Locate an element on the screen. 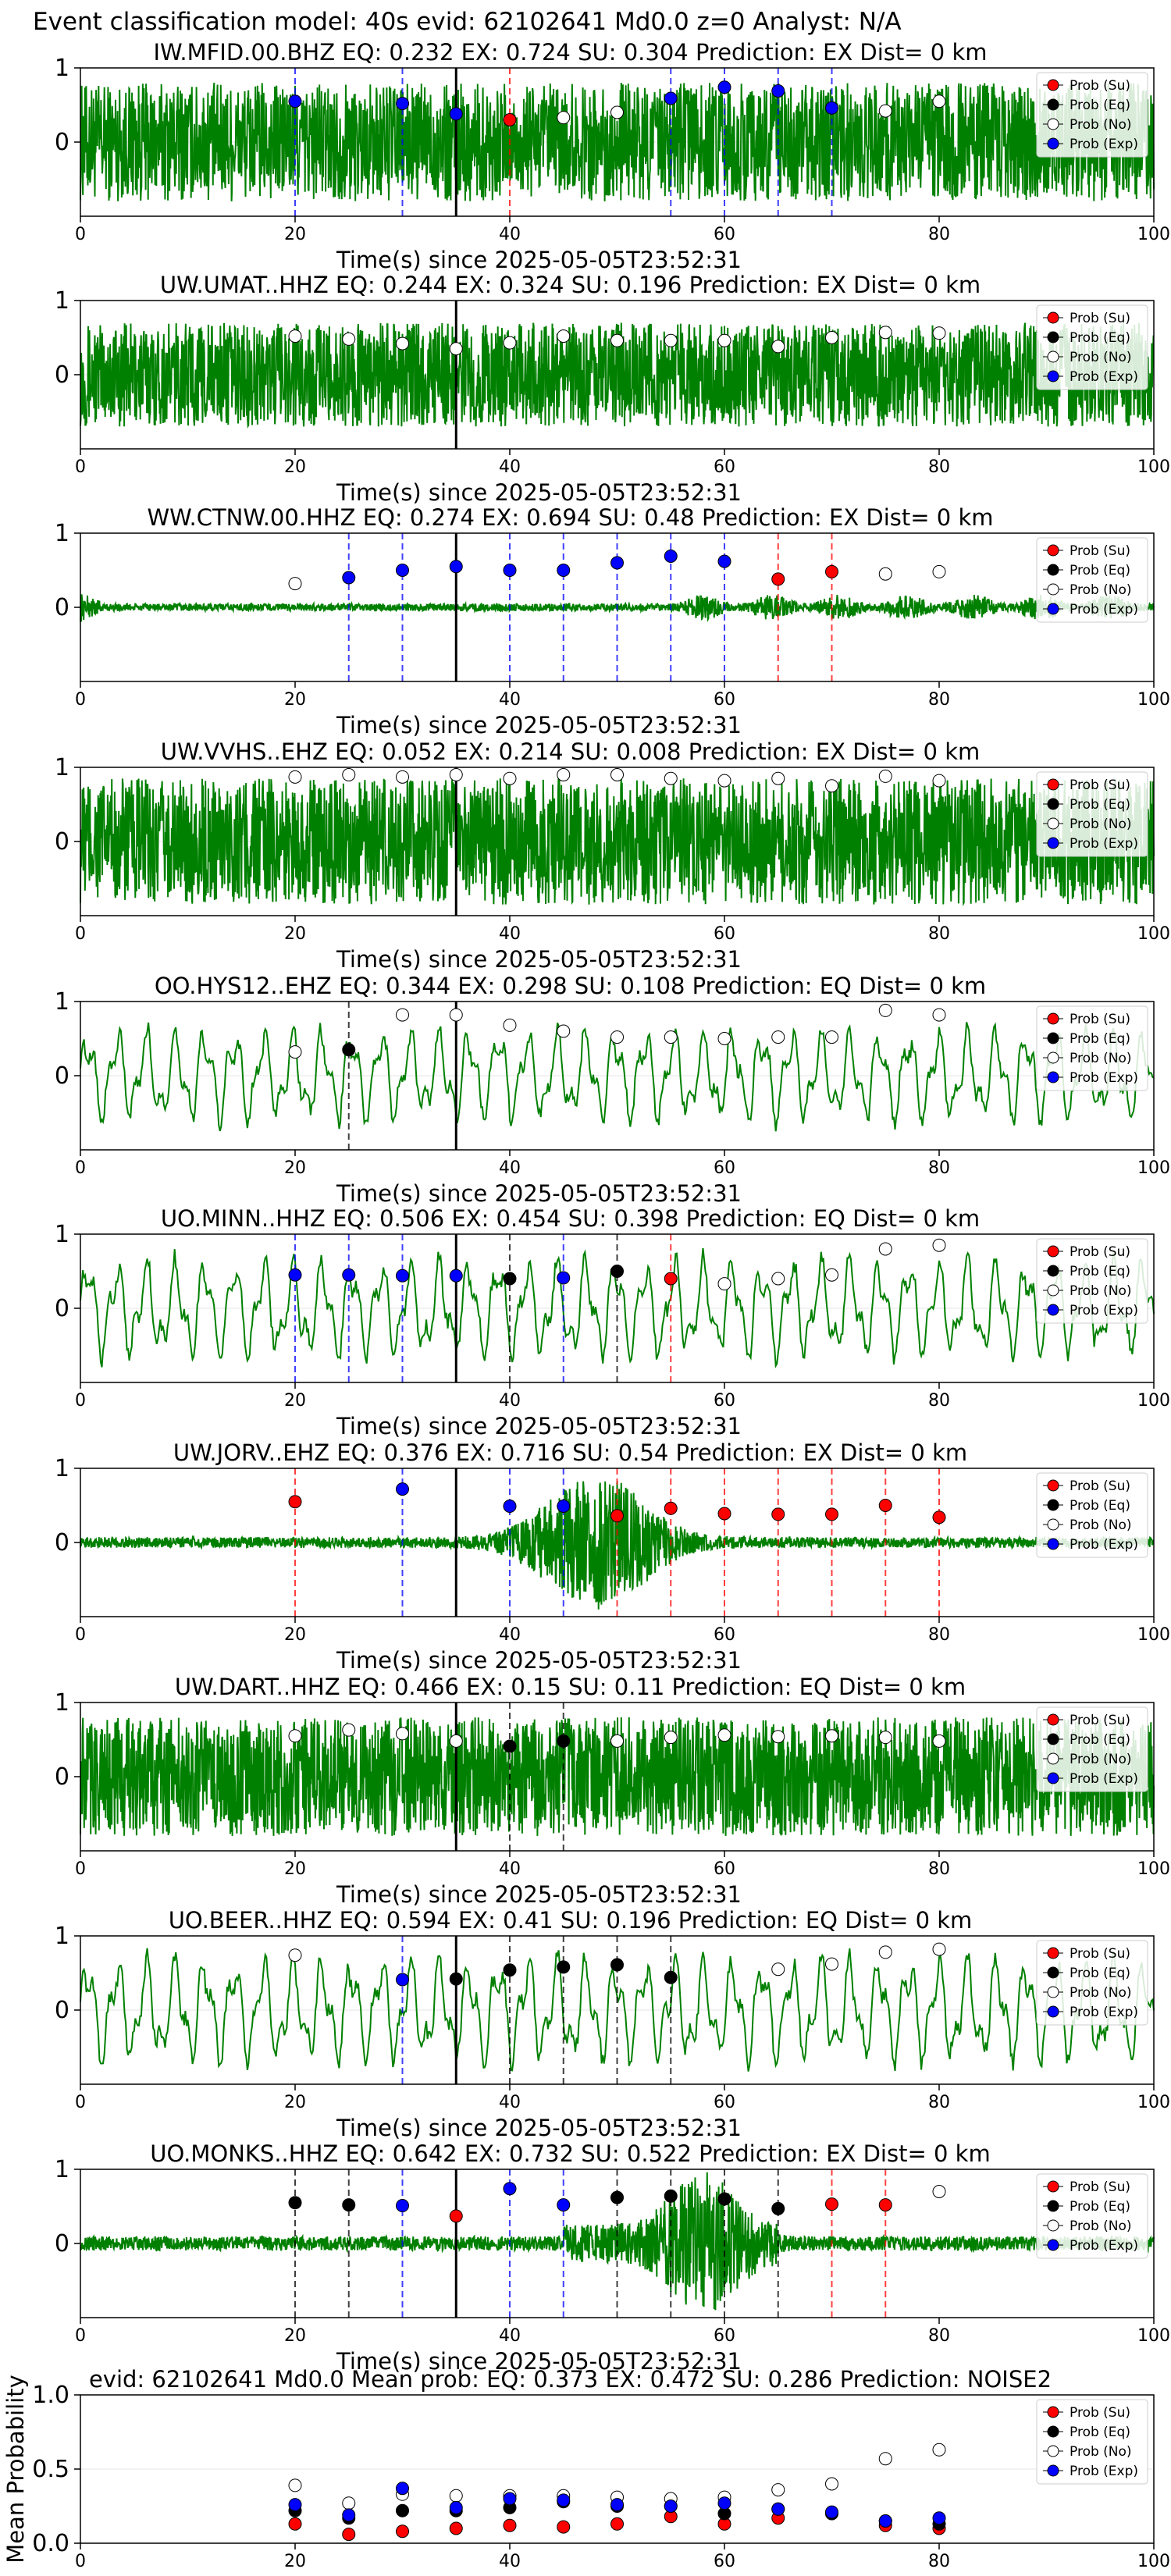 Image resolution: width=1171 pixels, height=2576 pixels. y-tick-label: 1.0 is located at coordinates (51, 2395).